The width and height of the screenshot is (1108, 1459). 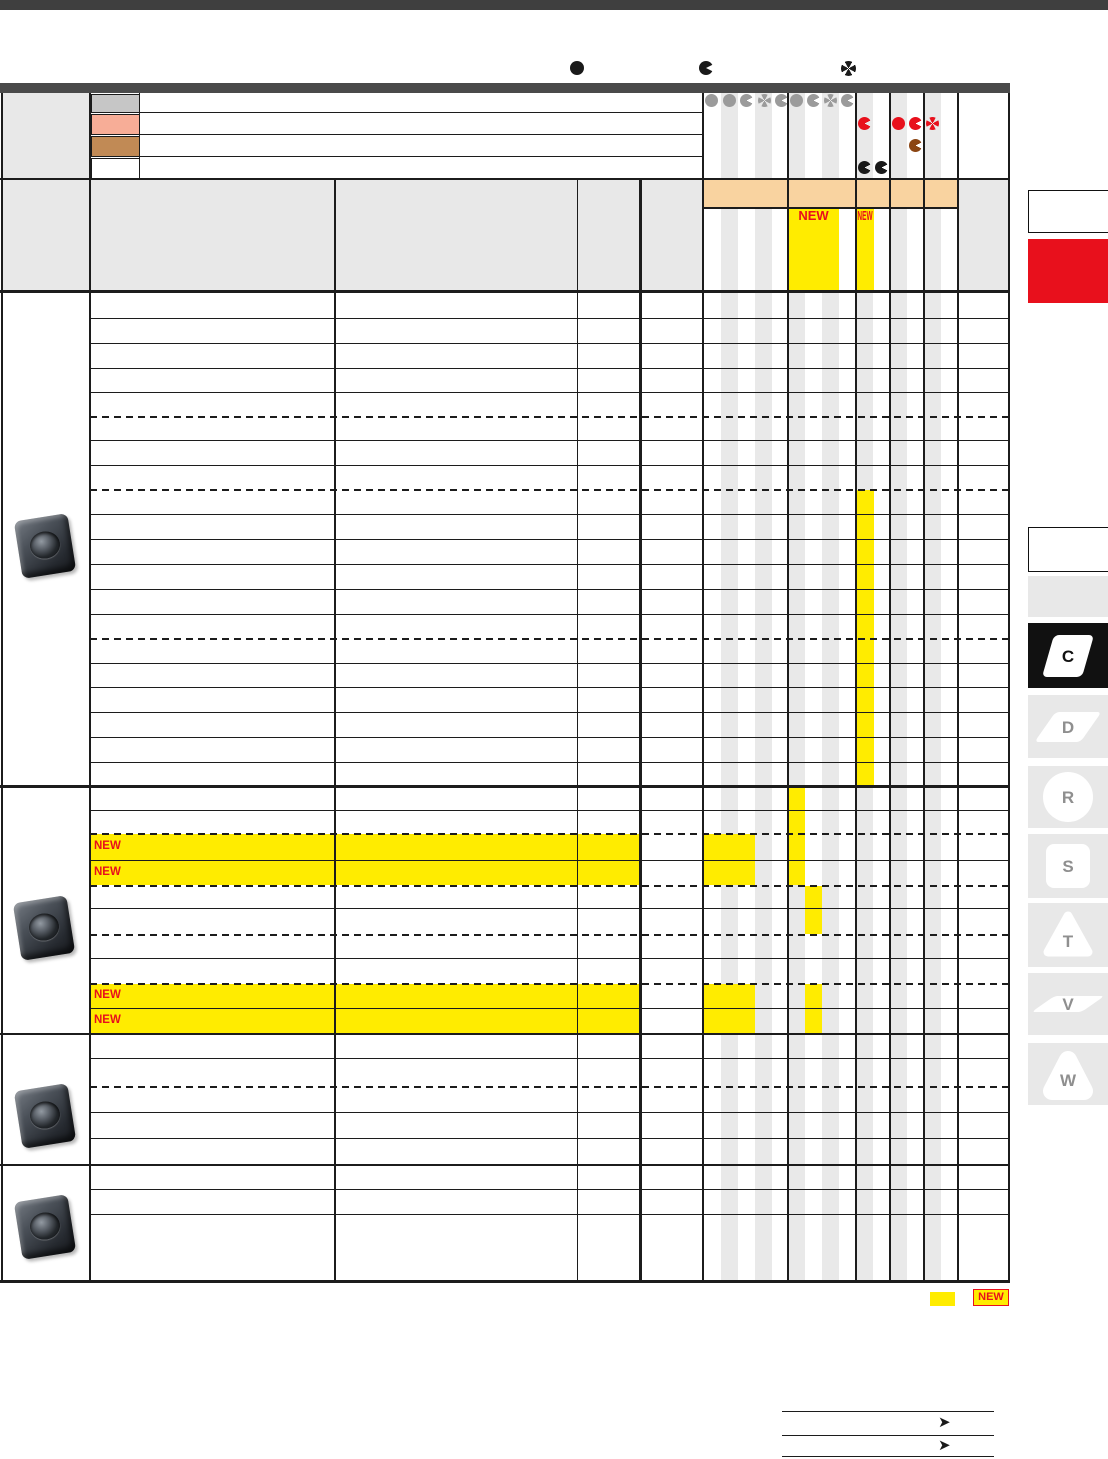 I want to click on tab-shape-R: R, so click(x=1068, y=797).